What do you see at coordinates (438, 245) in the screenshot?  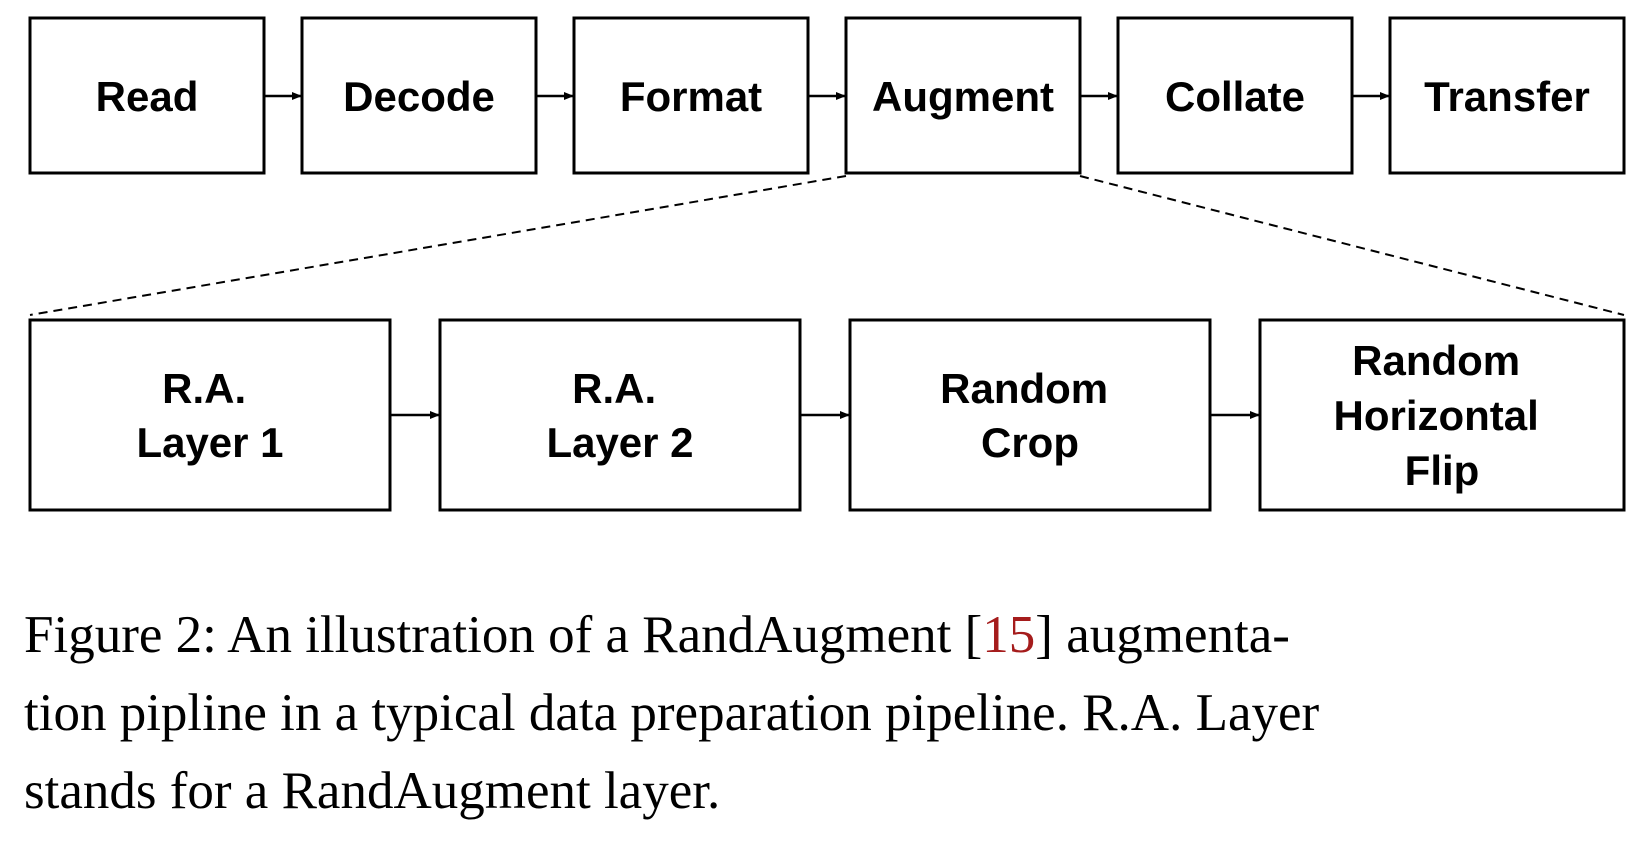 I see `zoom-line-left` at bounding box center [438, 245].